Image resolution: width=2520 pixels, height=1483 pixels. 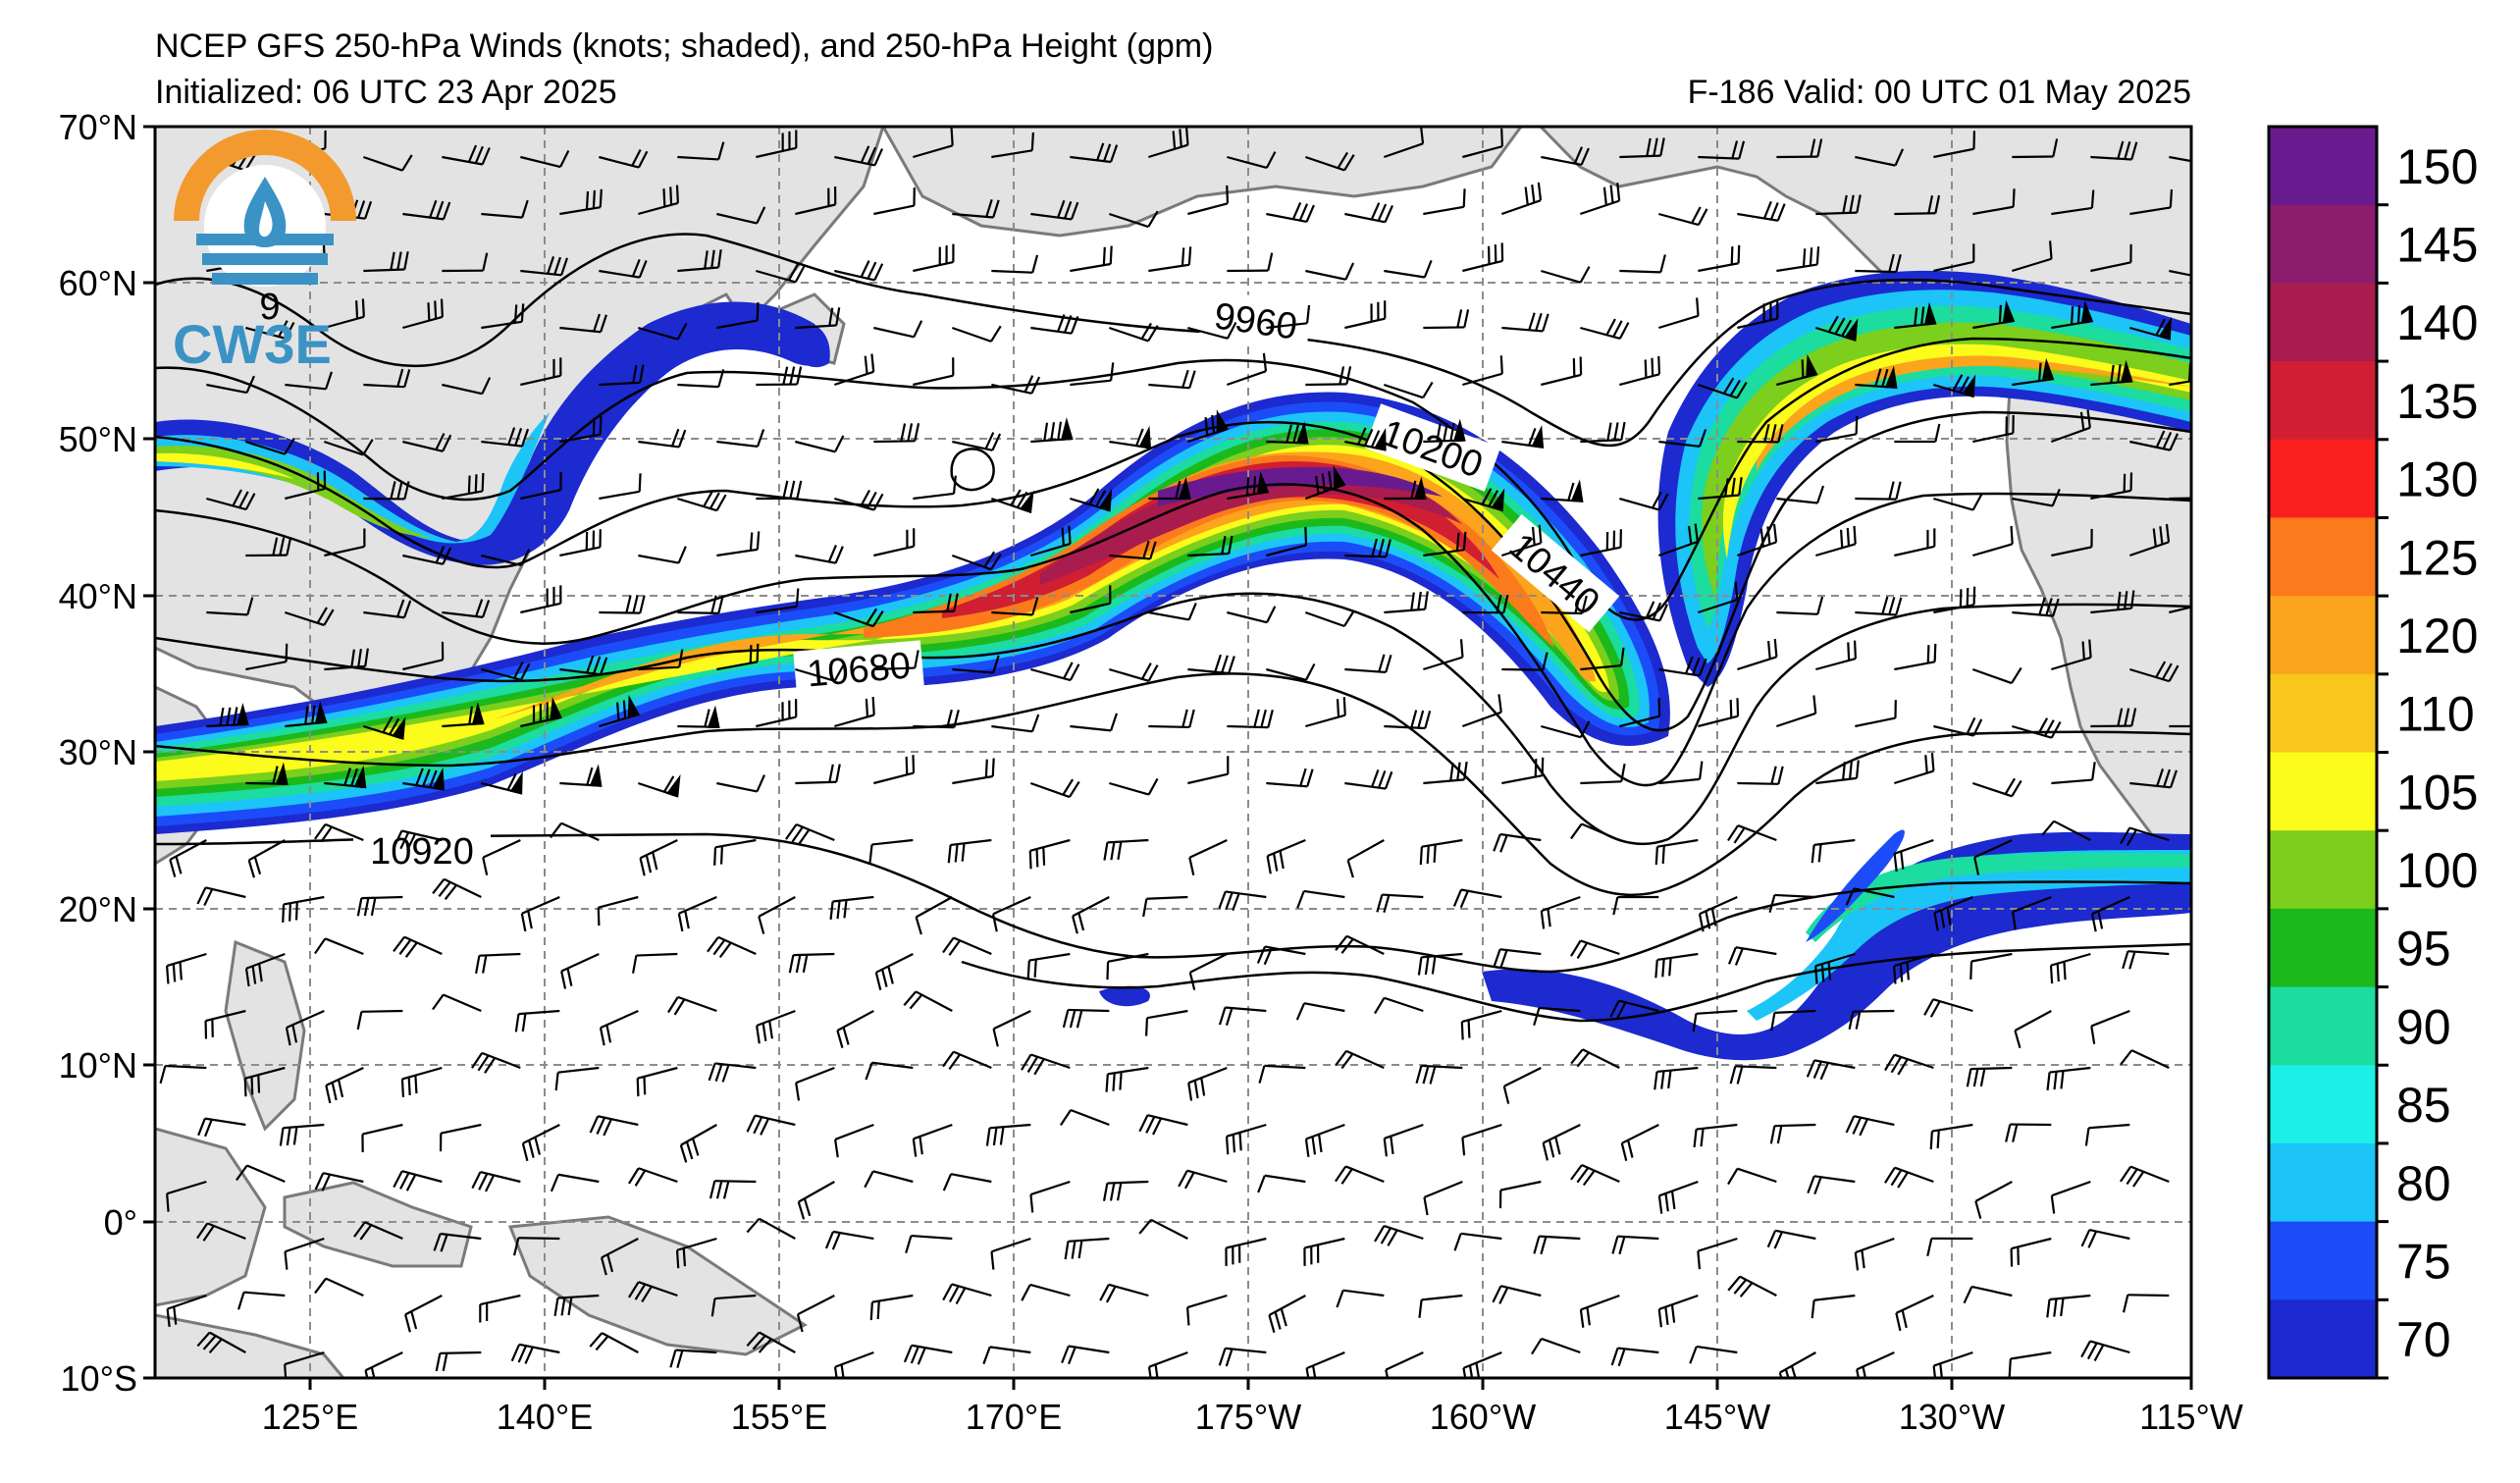 What do you see at coordinates (98, 283) in the screenshot?
I see `lat-label-60n: 60°N` at bounding box center [98, 283].